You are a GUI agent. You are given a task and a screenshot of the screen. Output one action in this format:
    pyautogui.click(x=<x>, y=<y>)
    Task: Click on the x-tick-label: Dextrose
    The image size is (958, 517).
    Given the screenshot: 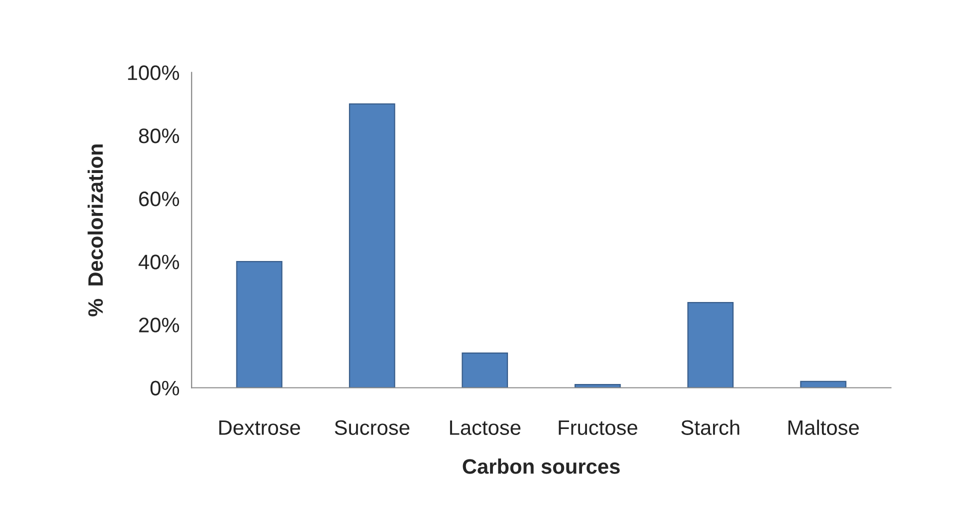 What is the action you would take?
    pyautogui.click(x=259, y=427)
    